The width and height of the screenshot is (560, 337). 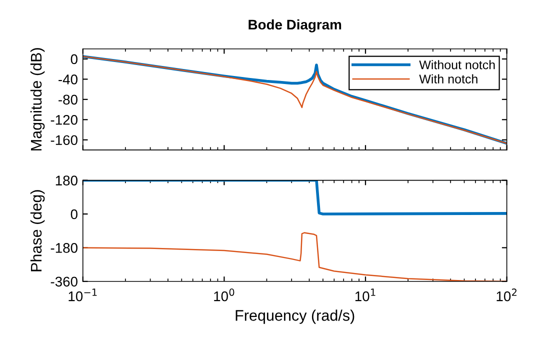 I want to click on y-tick-label: -180, so click(x=64, y=248).